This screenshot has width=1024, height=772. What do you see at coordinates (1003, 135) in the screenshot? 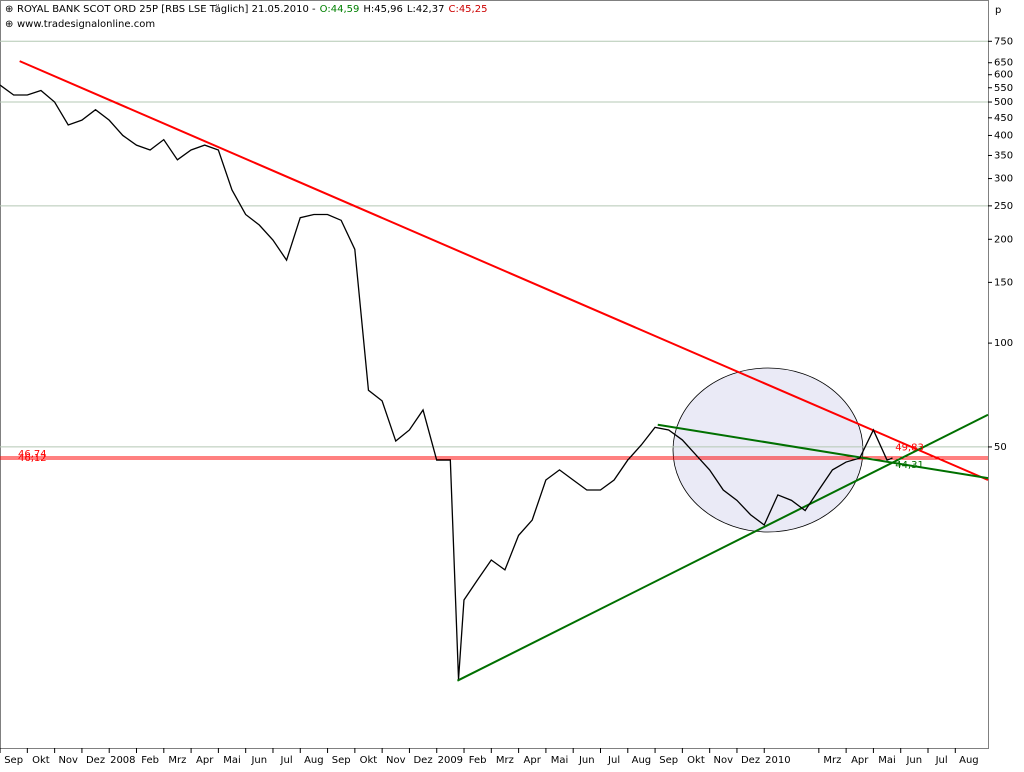
I see `y-tick-label: 400` at bounding box center [1003, 135].